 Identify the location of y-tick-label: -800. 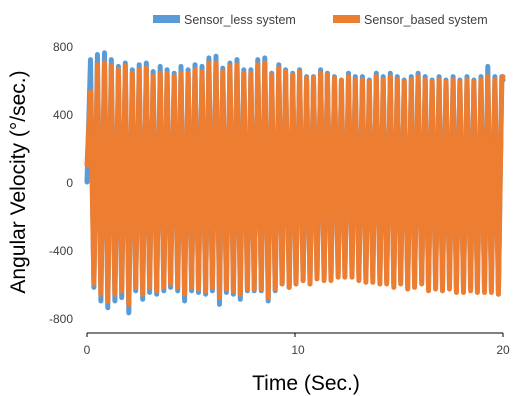
(61, 319).